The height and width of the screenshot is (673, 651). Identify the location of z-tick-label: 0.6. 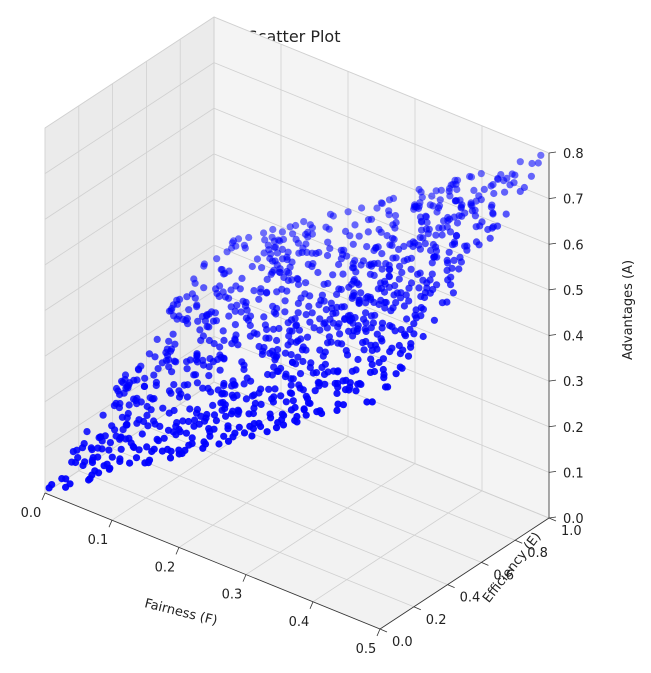
(573, 245).